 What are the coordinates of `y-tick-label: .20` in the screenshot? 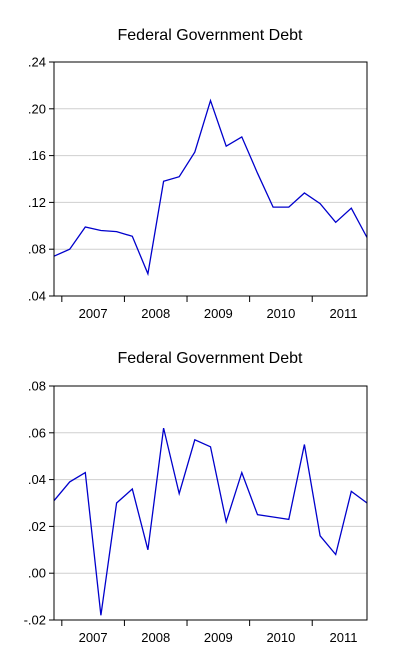 It's located at (37, 108).